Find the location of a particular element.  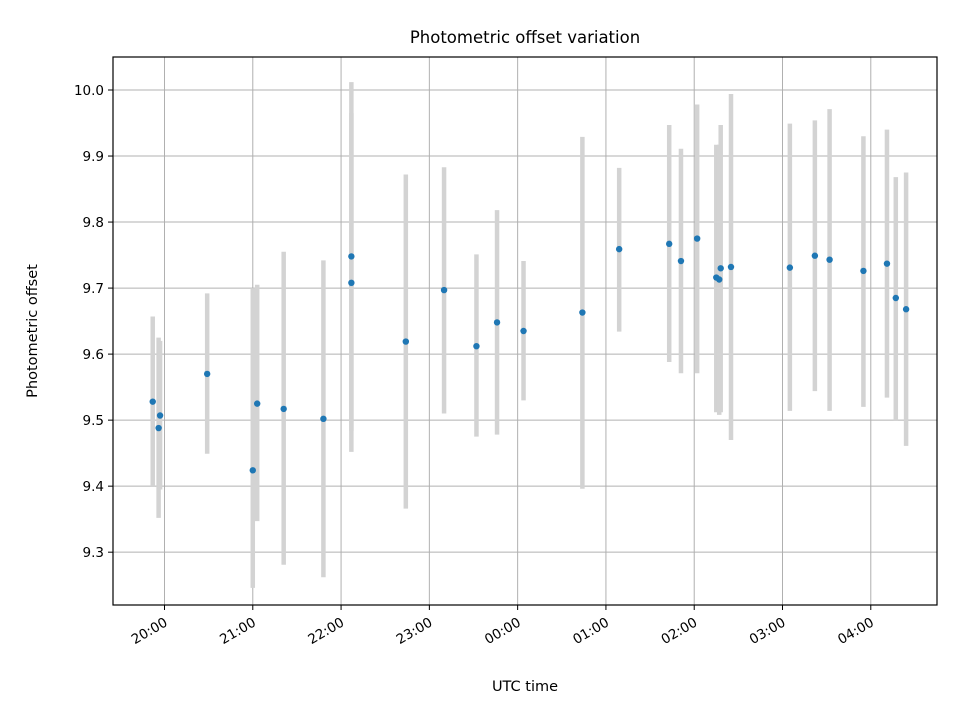

y-tick-label: 9.7 is located at coordinates (93, 289).